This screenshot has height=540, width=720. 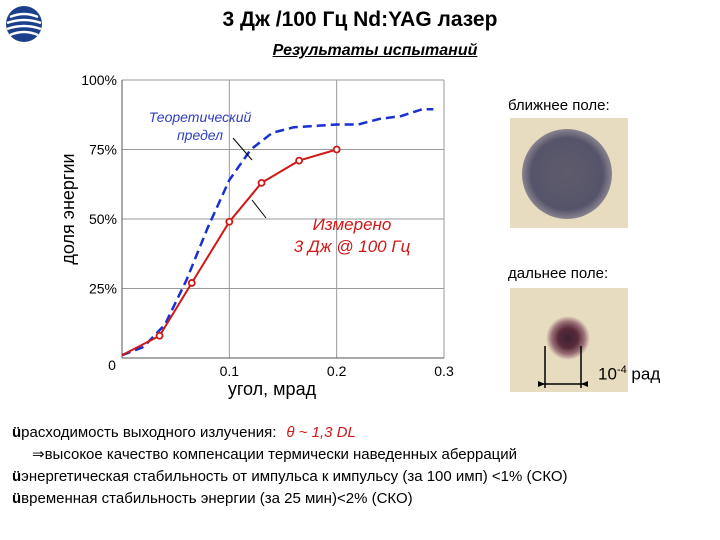 What do you see at coordinates (200, 117) in the screenshot?
I see `annotation-theory-text: Теоретический` at bounding box center [200, 117].